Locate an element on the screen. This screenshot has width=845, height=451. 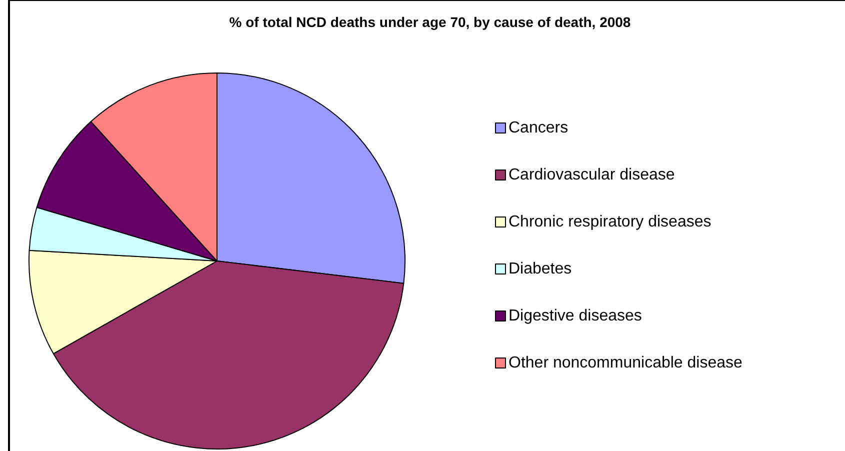
legend-label: Cardiovascular disease is located at coordinates (591, 175).